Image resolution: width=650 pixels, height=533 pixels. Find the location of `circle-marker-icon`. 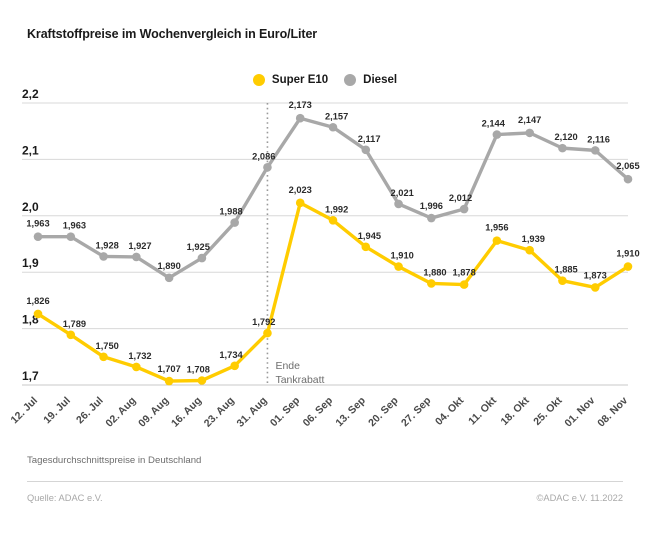

circle-marker-icon is located at coordinates (350, 80).